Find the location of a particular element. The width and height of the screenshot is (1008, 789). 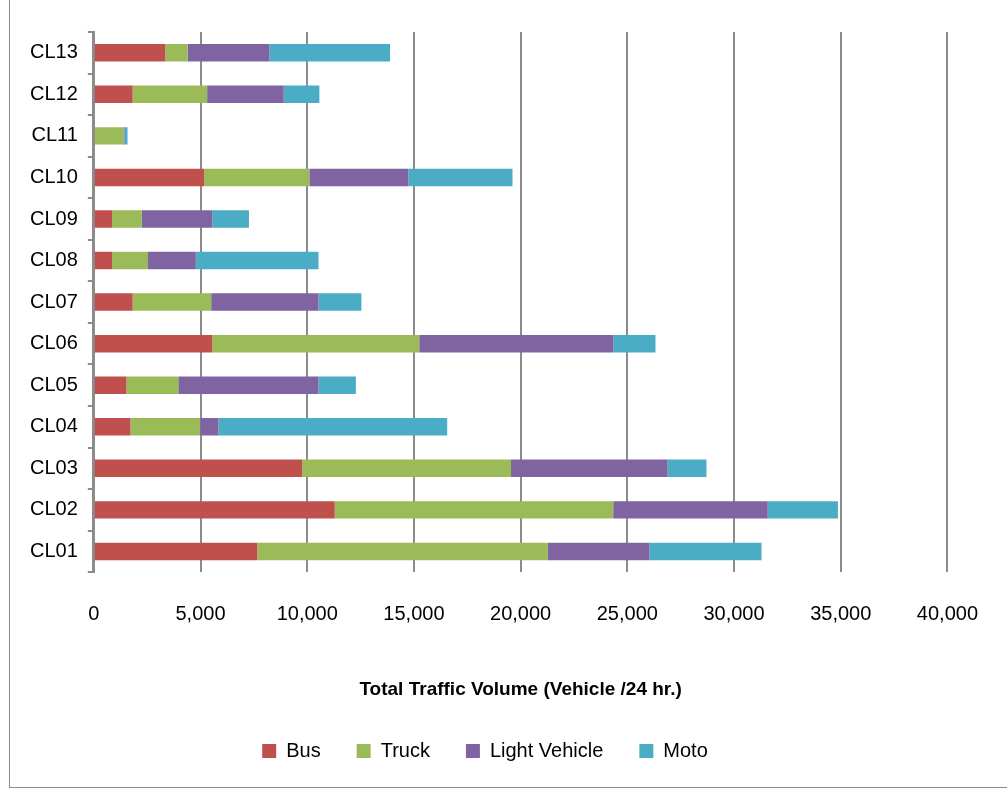

y-tick-label: CL01 is located at coordinates (54, 549).